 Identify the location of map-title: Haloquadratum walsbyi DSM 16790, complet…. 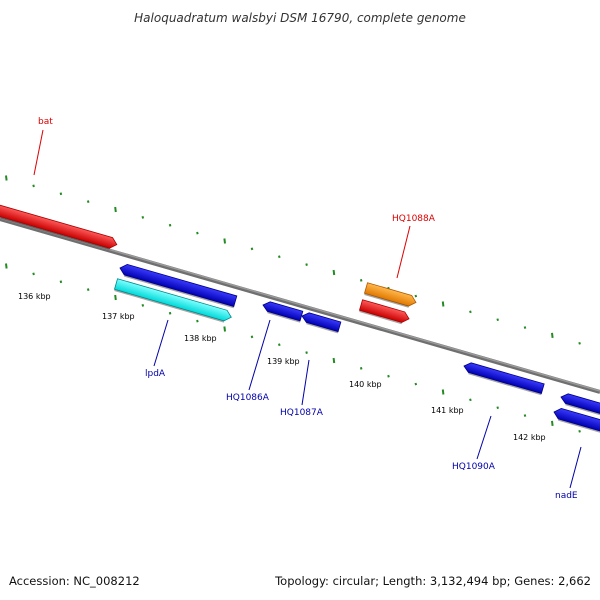
(300, 18).